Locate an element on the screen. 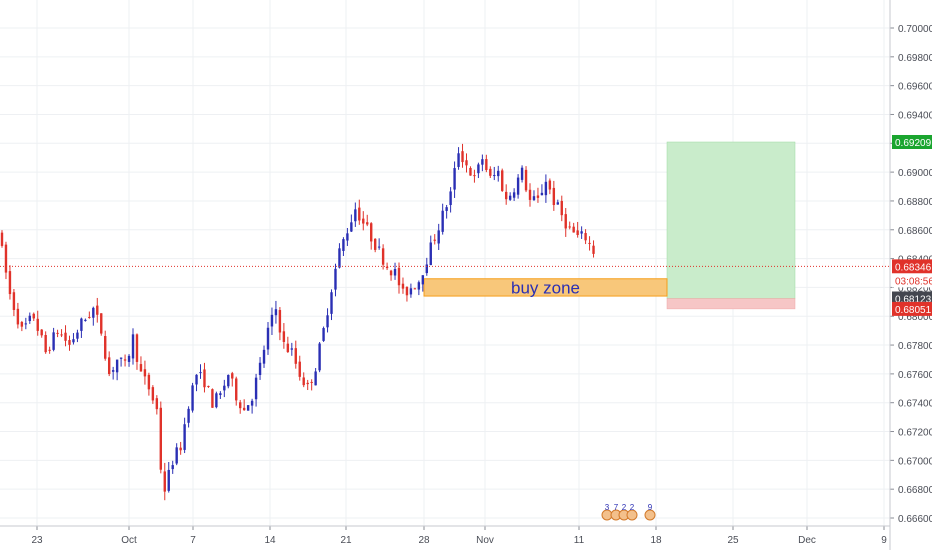  x-tick-label: Dec is located at coordinates (807, 540).